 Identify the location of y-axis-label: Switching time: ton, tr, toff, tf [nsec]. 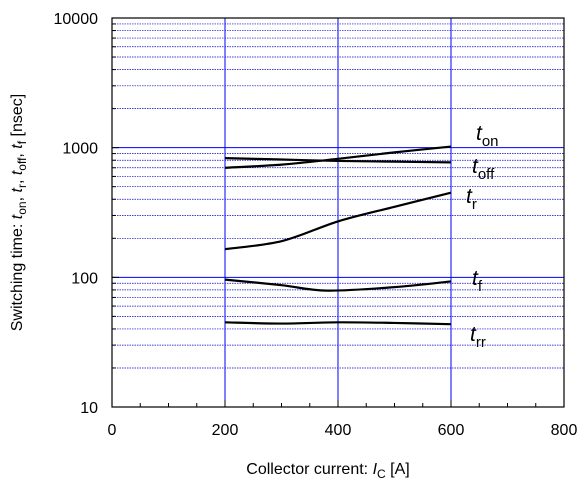
(19, 213).